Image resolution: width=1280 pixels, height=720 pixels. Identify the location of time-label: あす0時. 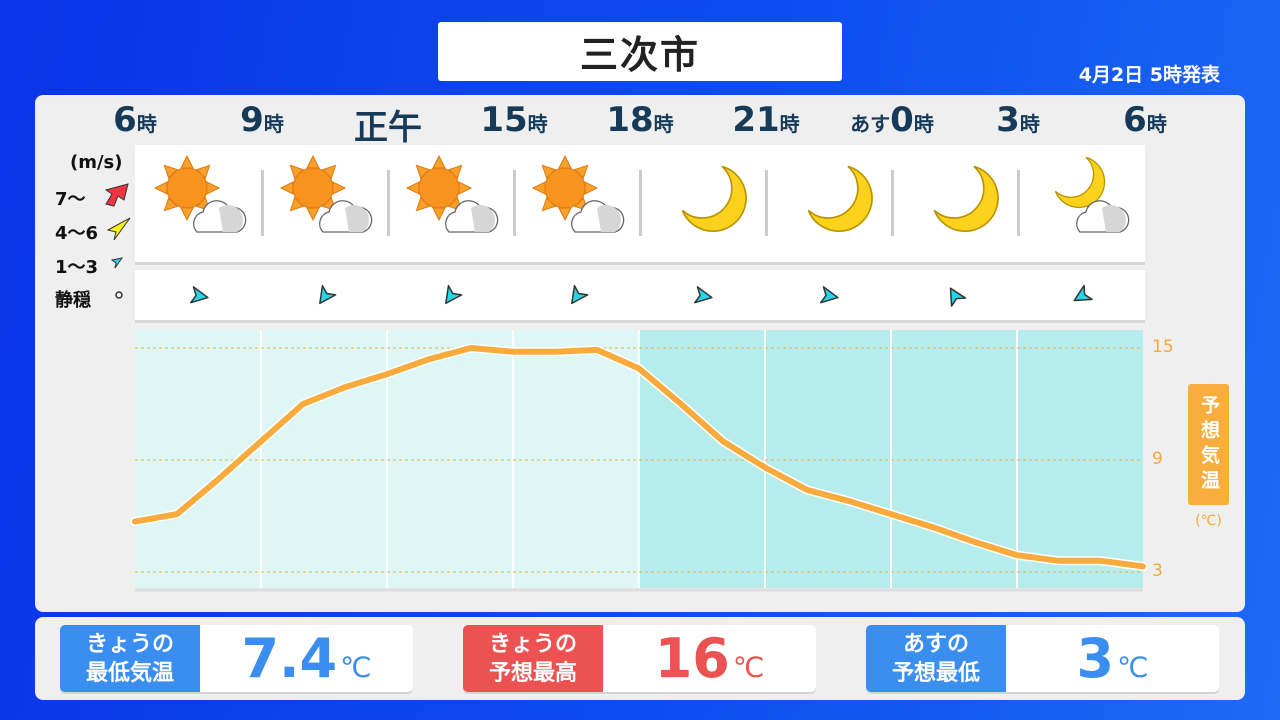
(892, 120).